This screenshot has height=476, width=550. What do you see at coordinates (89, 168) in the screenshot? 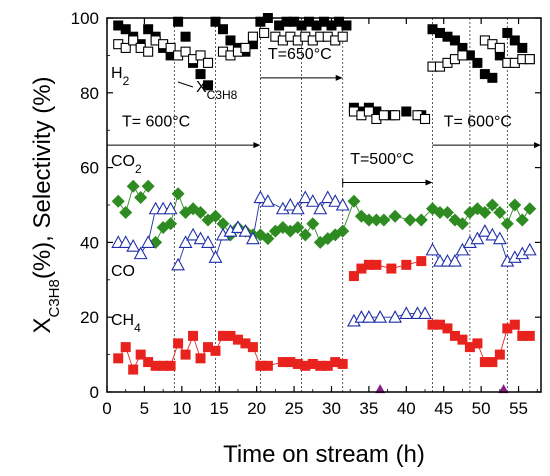
I see `y-tick-label: 60` at bounding box center [89, 168].